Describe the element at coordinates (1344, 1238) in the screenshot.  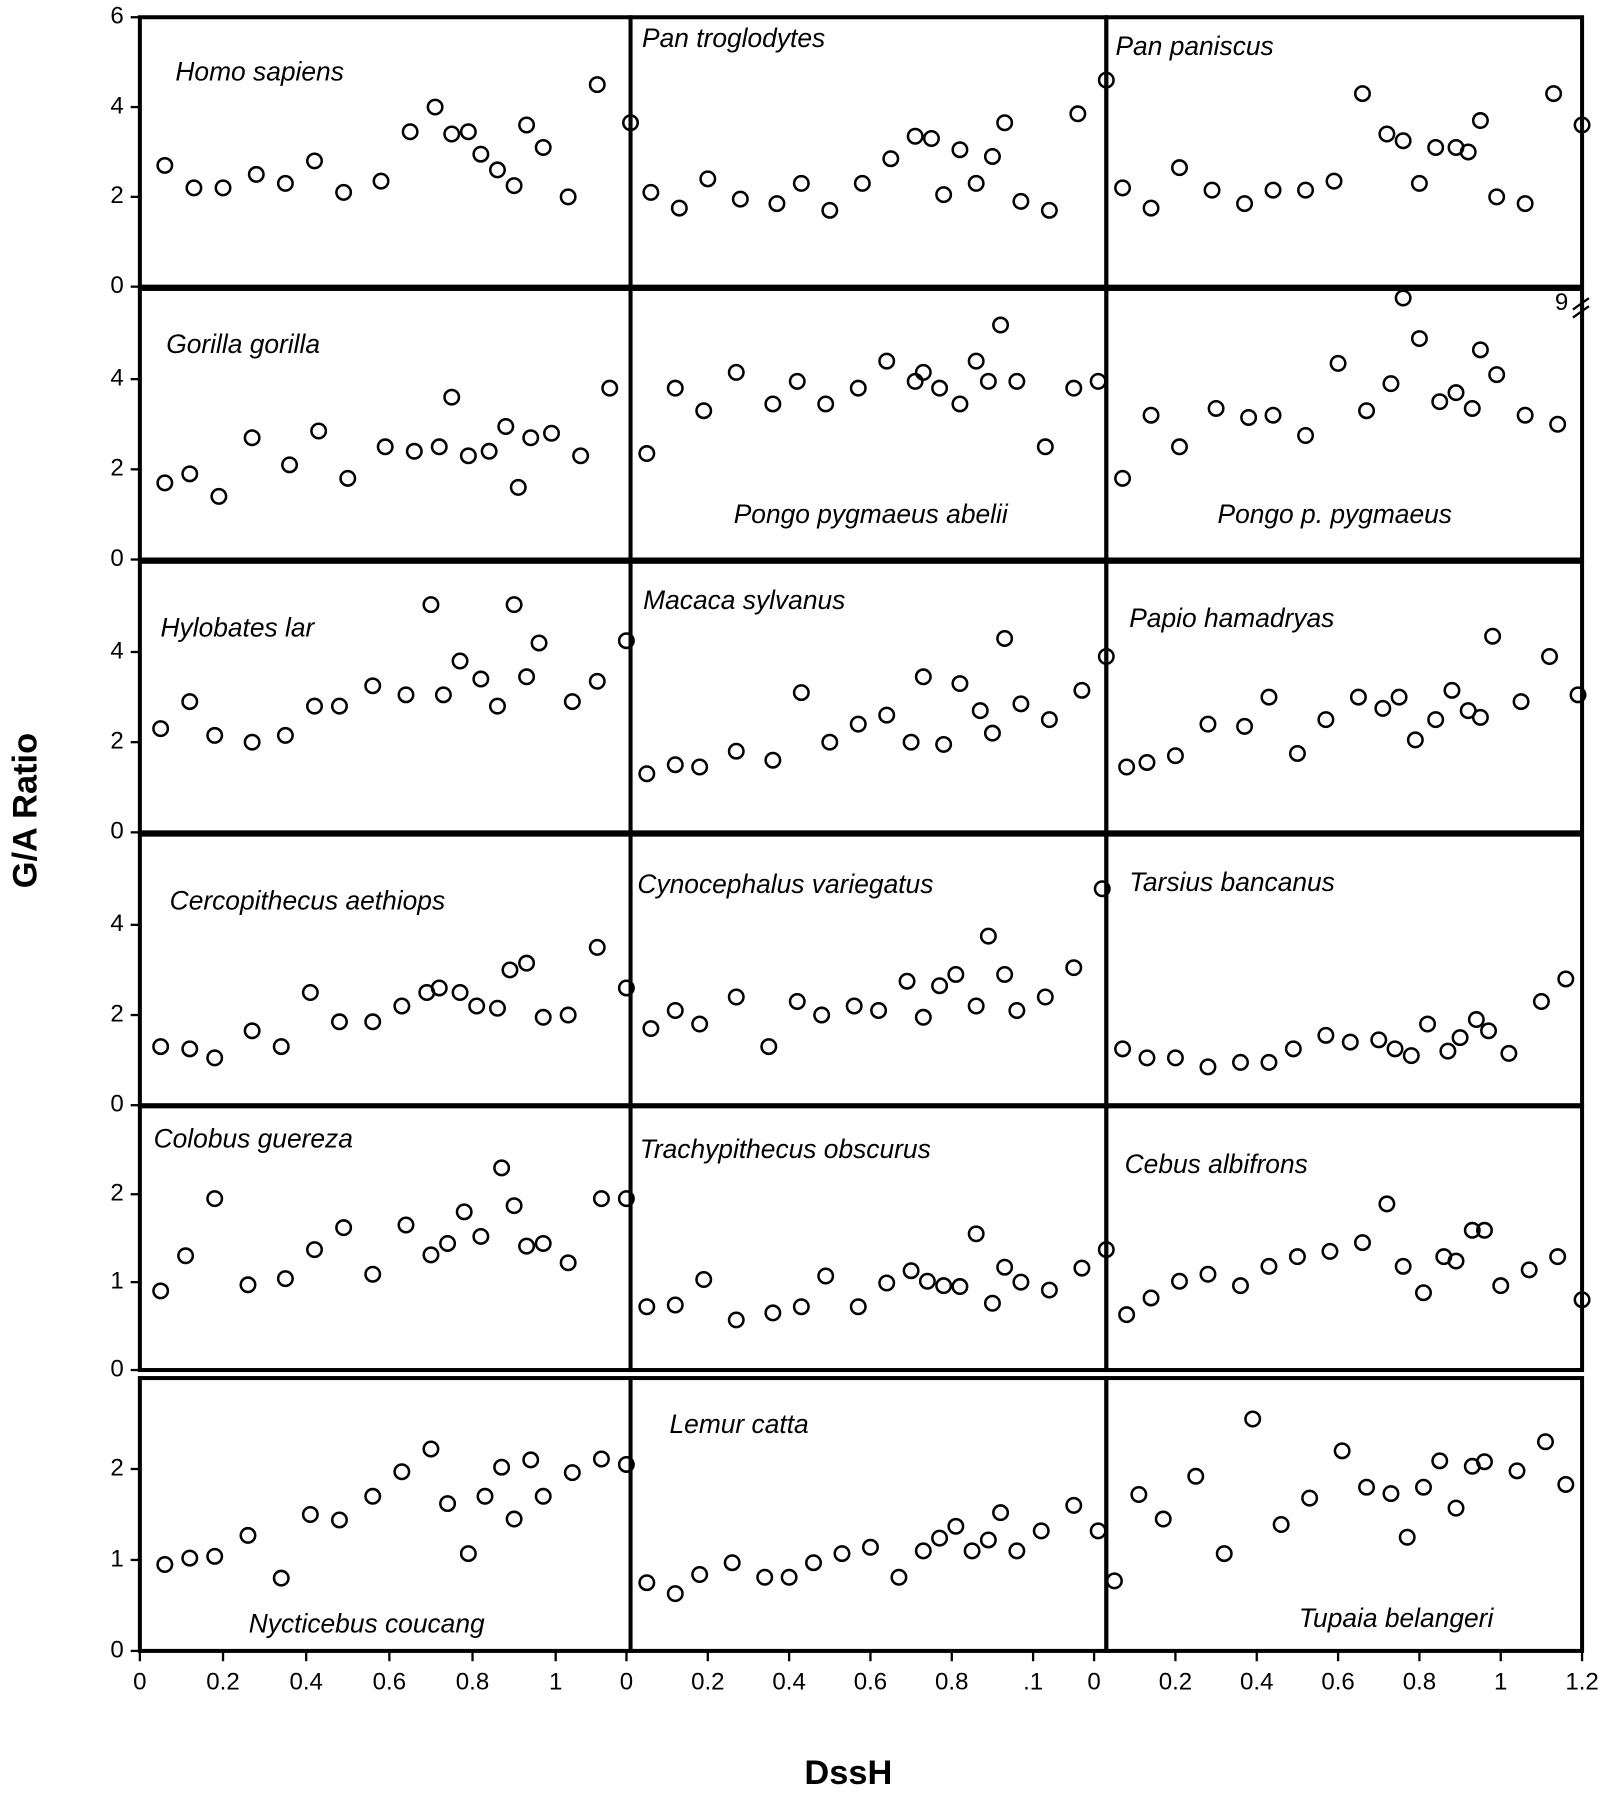
I see `panel-frame` at that location.